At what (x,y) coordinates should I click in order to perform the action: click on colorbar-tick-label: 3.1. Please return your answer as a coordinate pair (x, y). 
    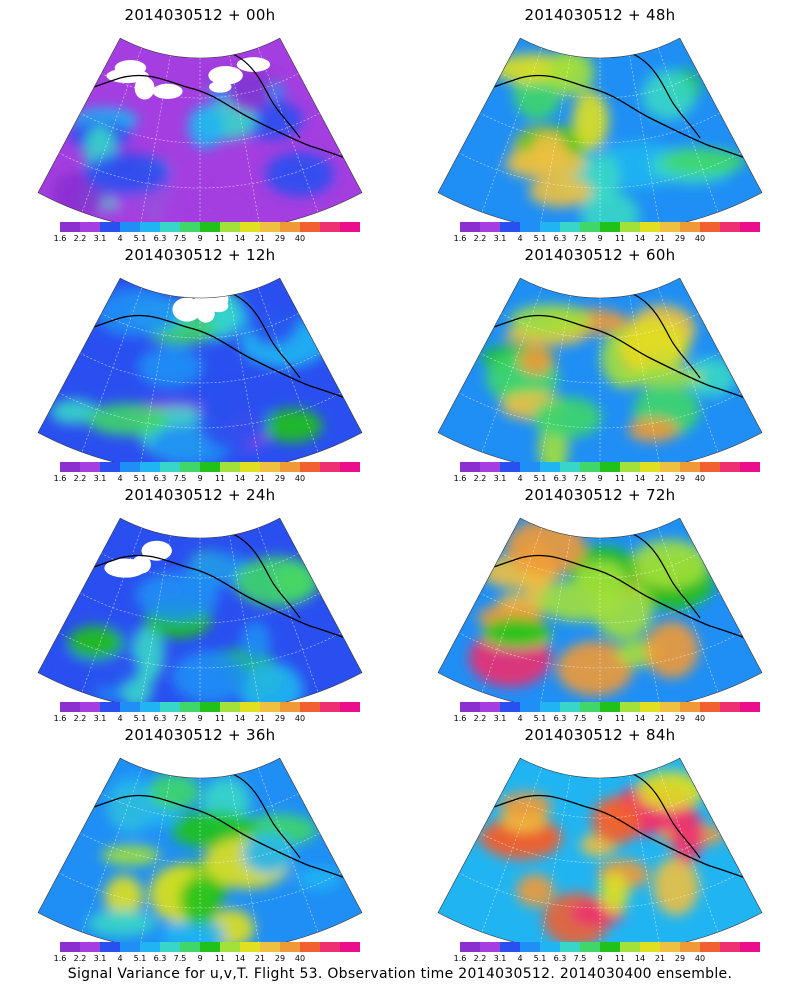
    Looking at the image, I should click on (100, 958).